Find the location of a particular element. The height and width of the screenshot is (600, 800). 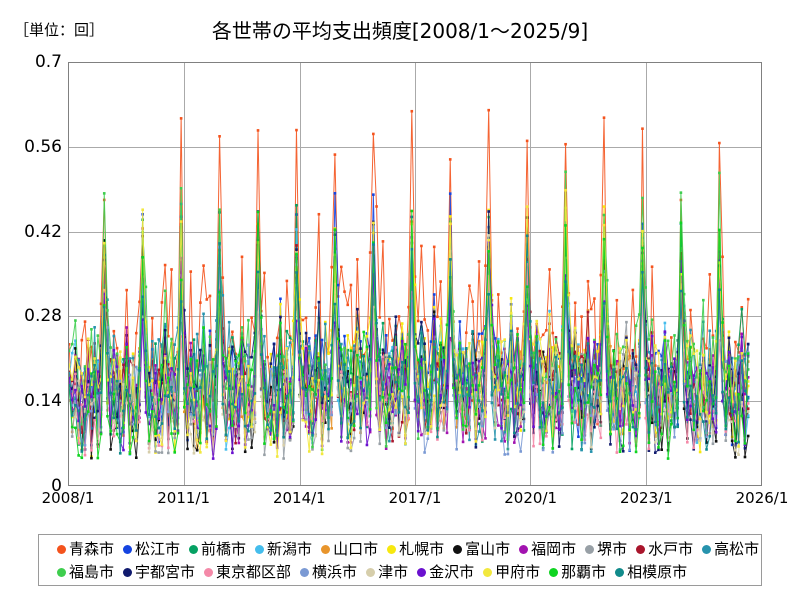

legend-item-label: 前橋市 is located at coordinates (224, 549).